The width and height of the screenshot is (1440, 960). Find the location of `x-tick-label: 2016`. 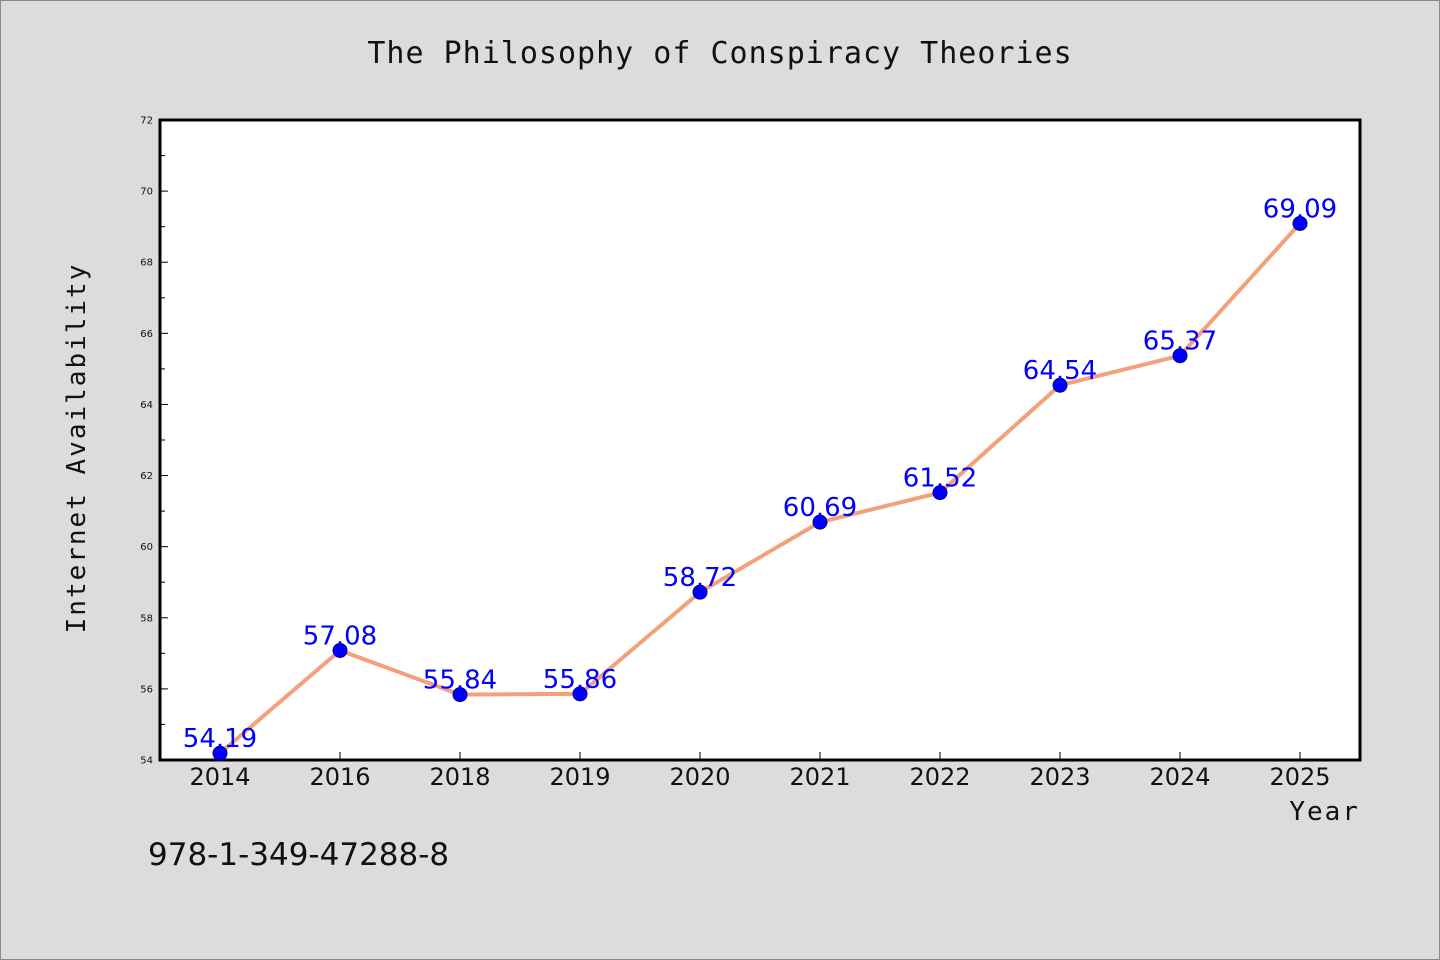

x-tick-label: 2016 is located at coordinates (339, 777).